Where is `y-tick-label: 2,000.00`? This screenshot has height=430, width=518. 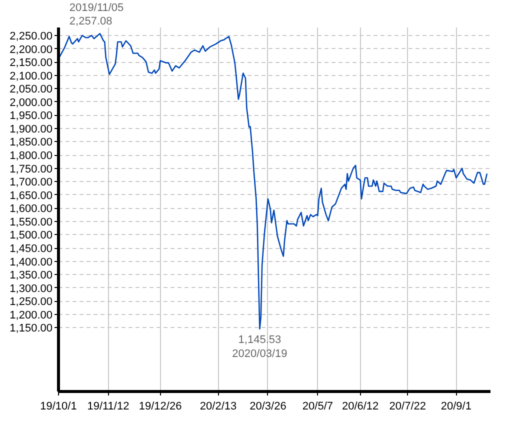 y-tick-label: 2,000.00 is located at coordinates (31, 102).